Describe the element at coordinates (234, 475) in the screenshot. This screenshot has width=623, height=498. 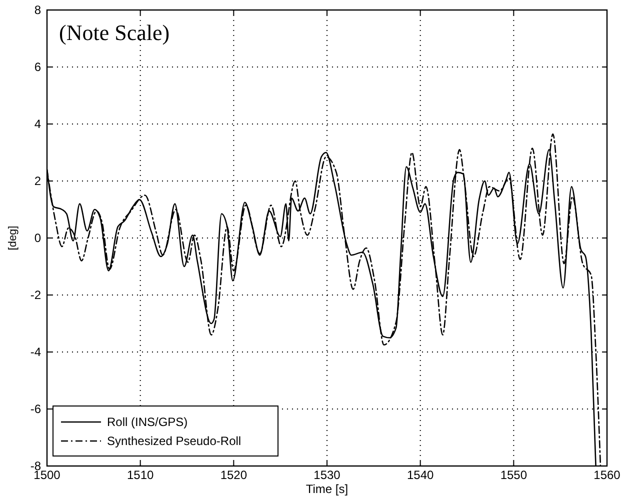
I see `x-tick-label: 1520` at that location.